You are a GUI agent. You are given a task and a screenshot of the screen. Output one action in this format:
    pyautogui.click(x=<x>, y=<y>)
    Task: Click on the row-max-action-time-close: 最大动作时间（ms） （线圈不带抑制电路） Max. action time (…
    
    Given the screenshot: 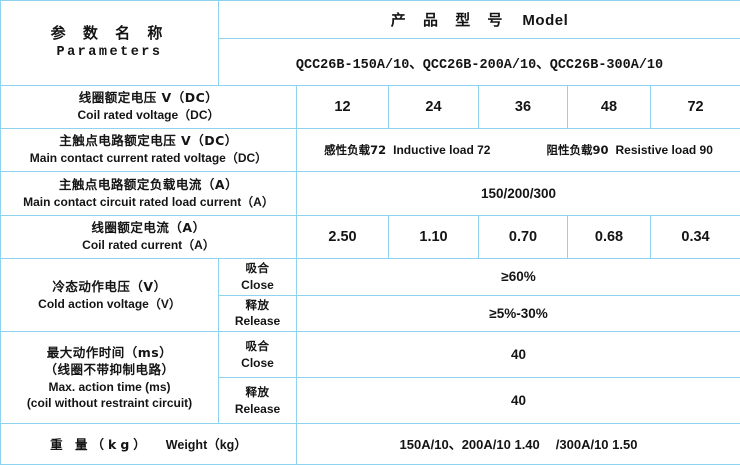 What is the action you would take?
    pyautogui.click(x=370, y=355)
    